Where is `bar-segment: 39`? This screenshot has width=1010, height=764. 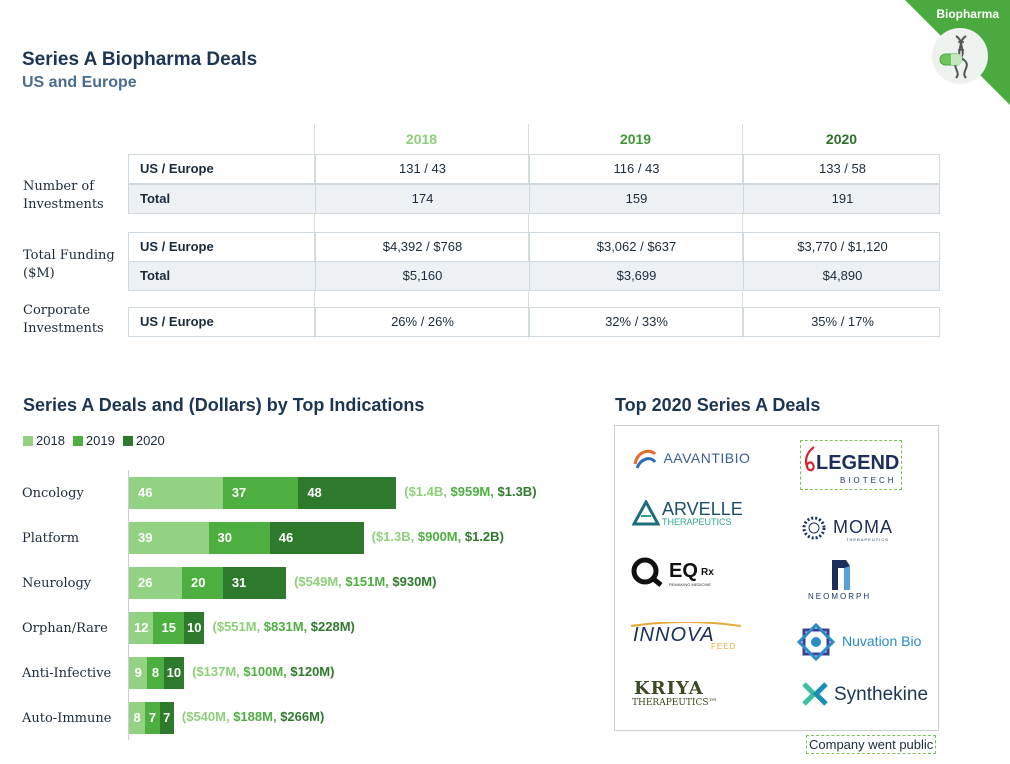
bar-segment: 39 is located at coordinates (169, 538).